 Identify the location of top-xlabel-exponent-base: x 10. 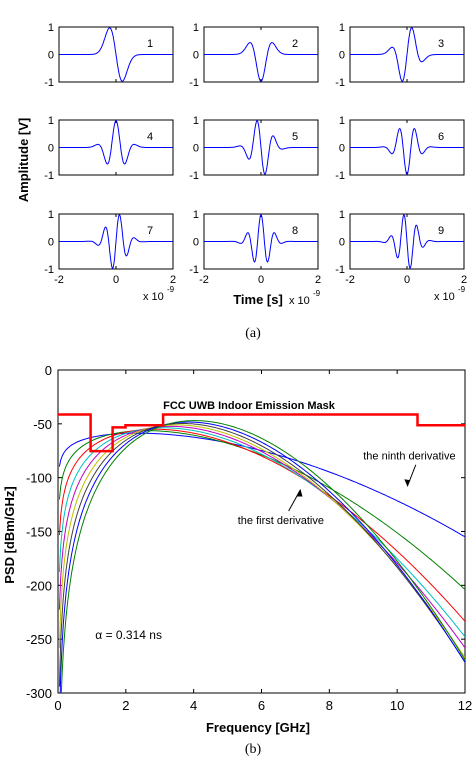
(299, 301).